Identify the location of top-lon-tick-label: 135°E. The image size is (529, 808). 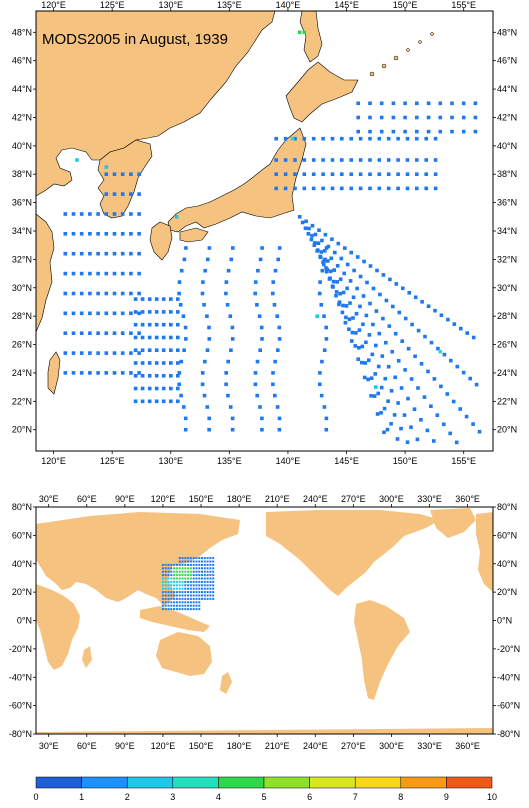
(229, 461).